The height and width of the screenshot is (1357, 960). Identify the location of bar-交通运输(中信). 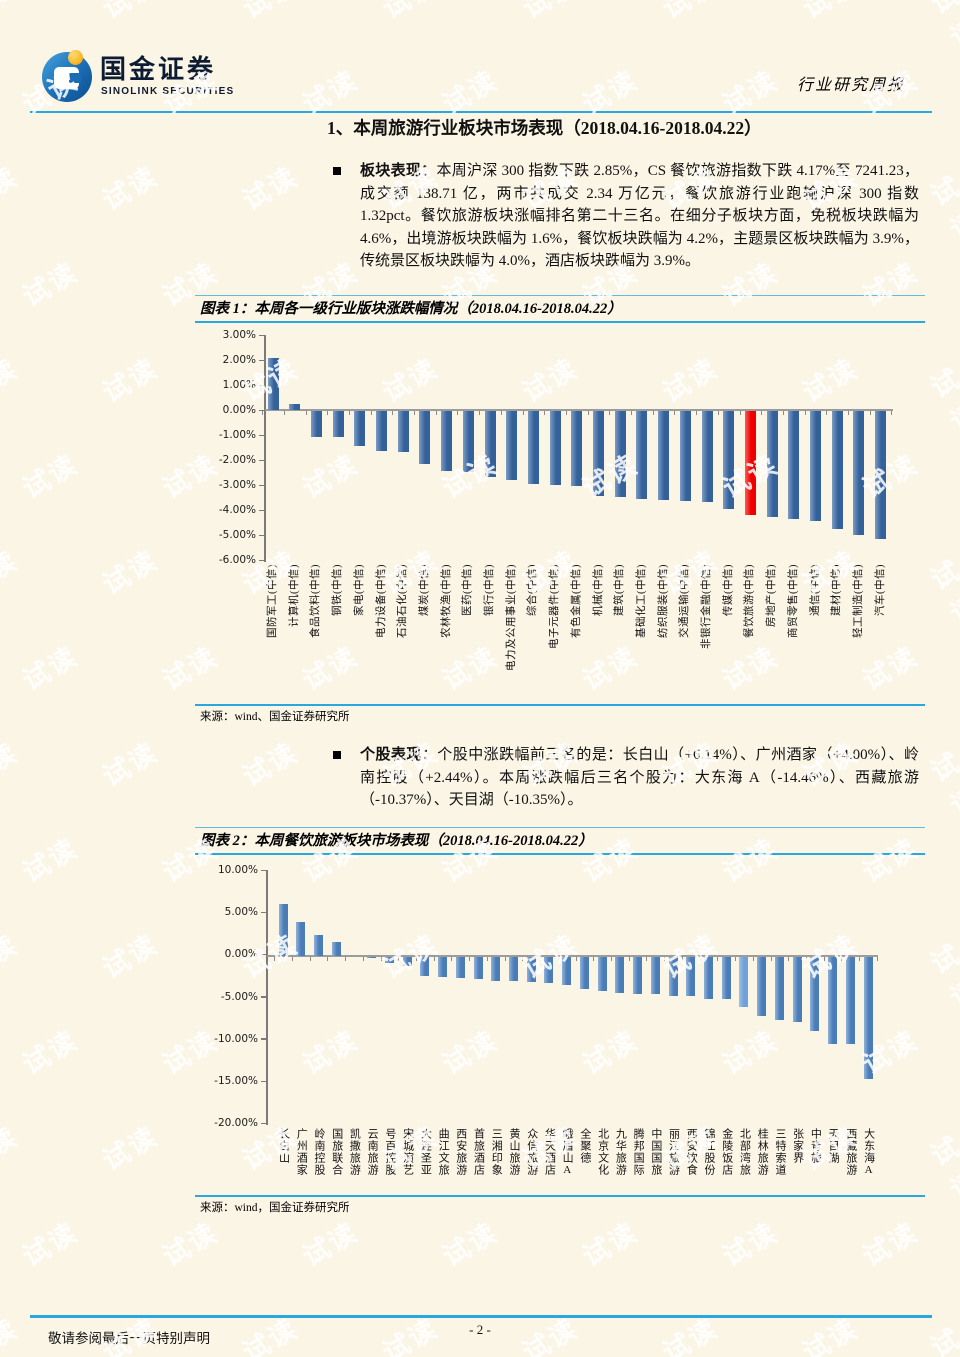
(685, 456).